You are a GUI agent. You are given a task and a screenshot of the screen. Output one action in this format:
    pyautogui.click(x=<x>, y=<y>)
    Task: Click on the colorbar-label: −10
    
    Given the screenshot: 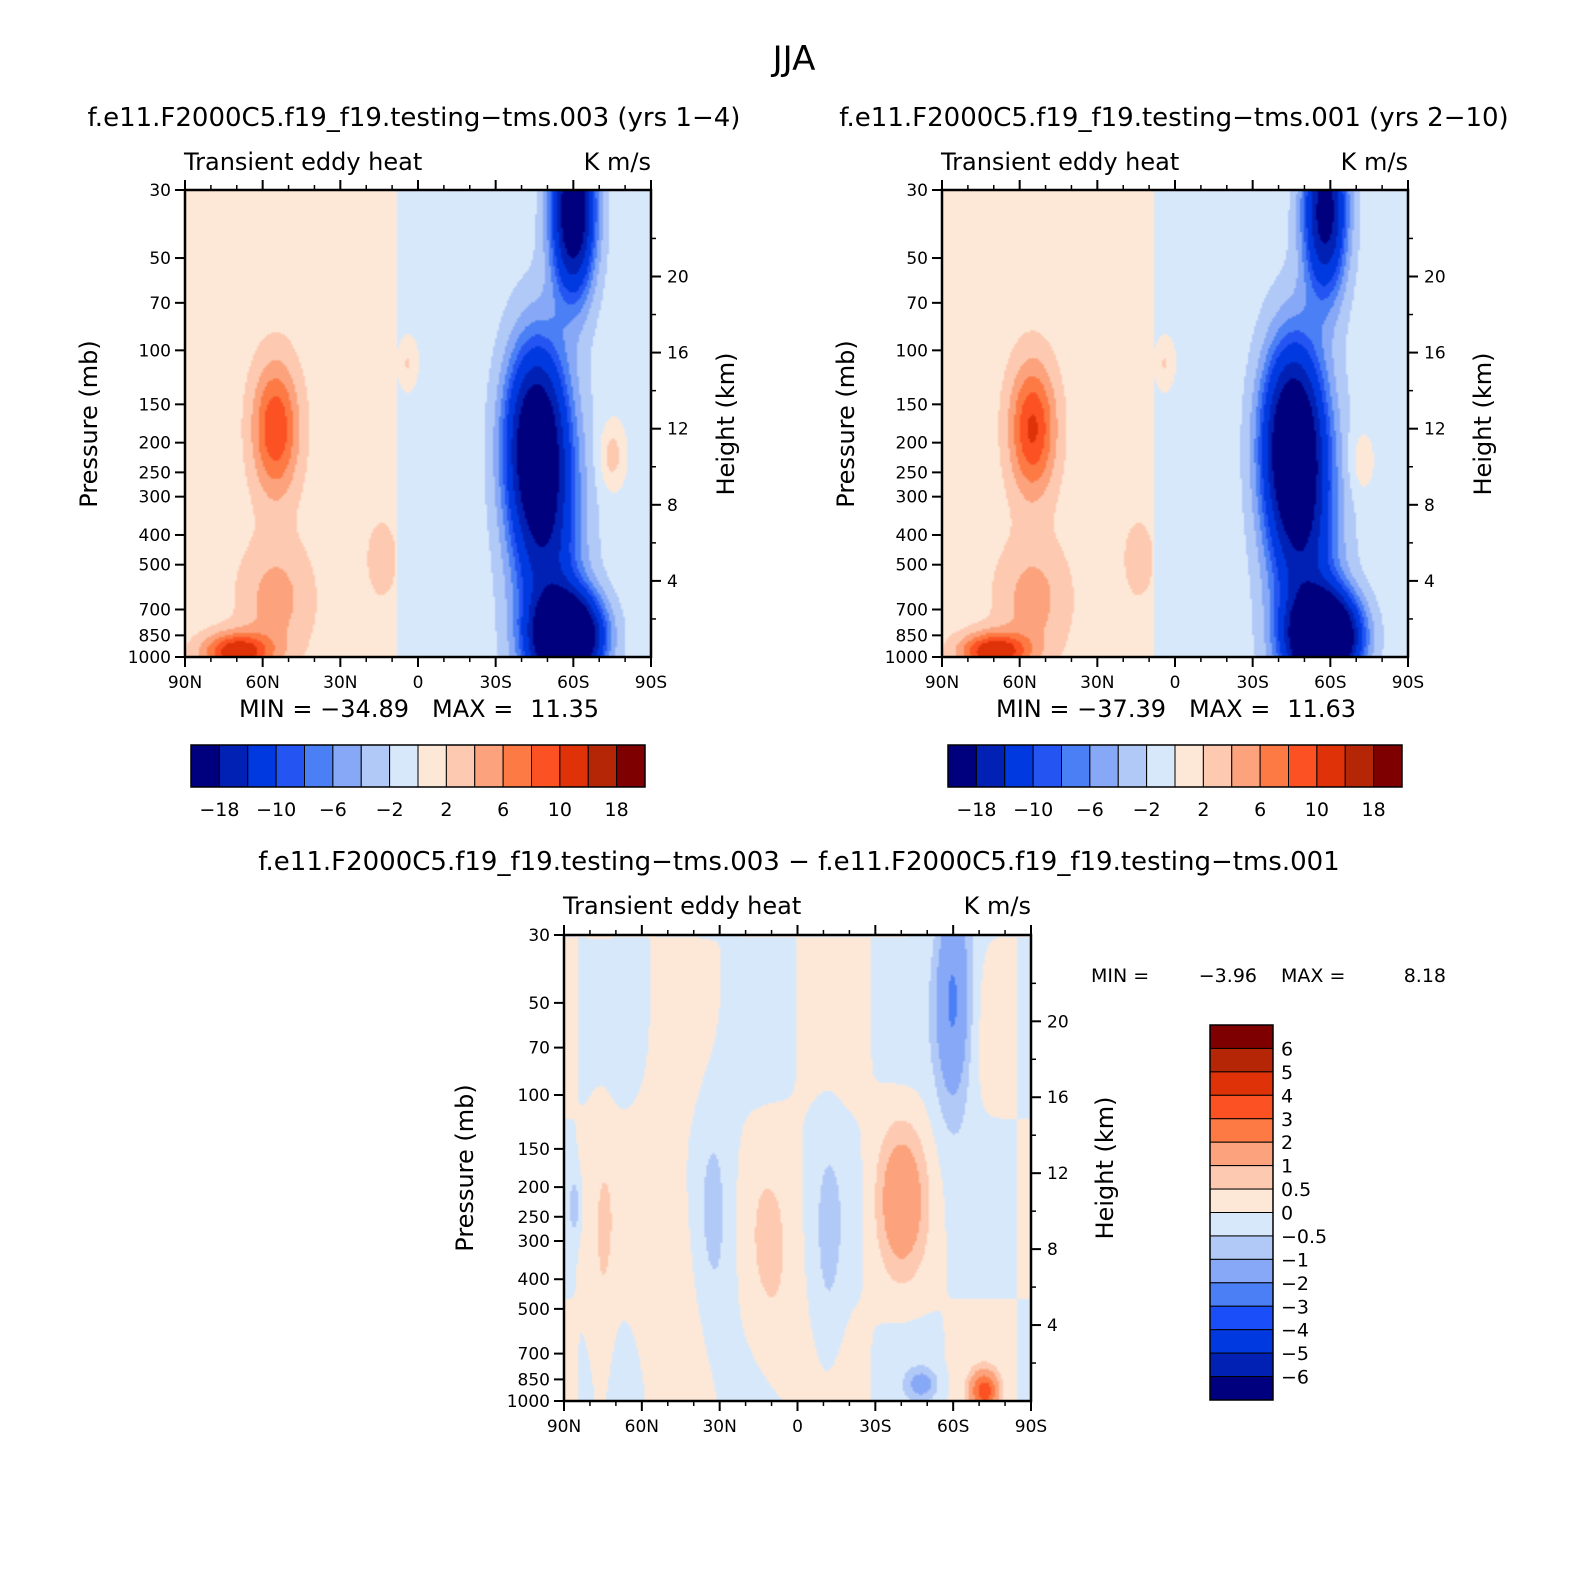 What is the action you would take?
    pyautogui.click(x=276, y=810)
    